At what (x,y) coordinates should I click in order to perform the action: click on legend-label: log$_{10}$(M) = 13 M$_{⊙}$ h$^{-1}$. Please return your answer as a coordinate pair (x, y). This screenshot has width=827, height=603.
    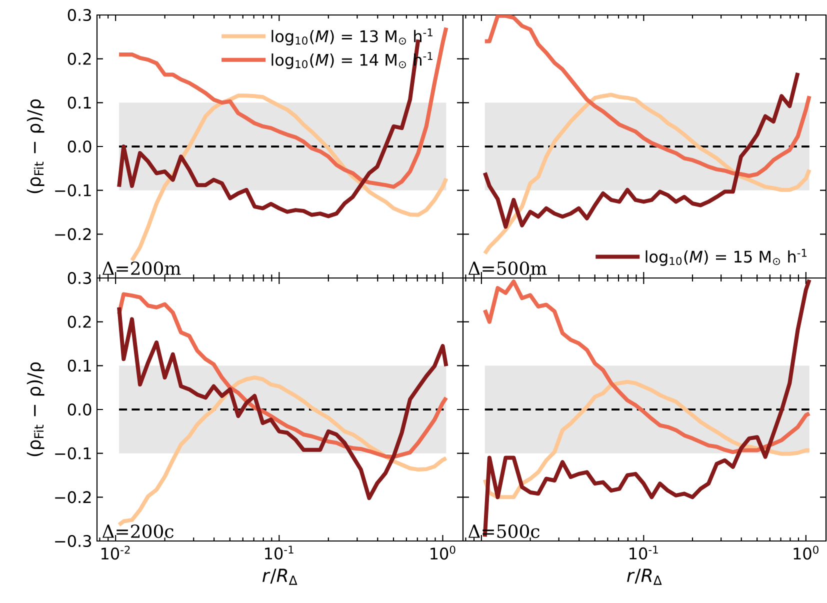
    Looking at the image, I should click on (352, 37).